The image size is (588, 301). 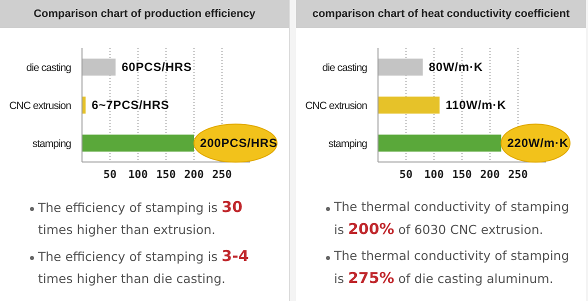 I want to click on text: The efficiency of stamping is 3-4 times higher than die casting., so click(x=144, y=267).